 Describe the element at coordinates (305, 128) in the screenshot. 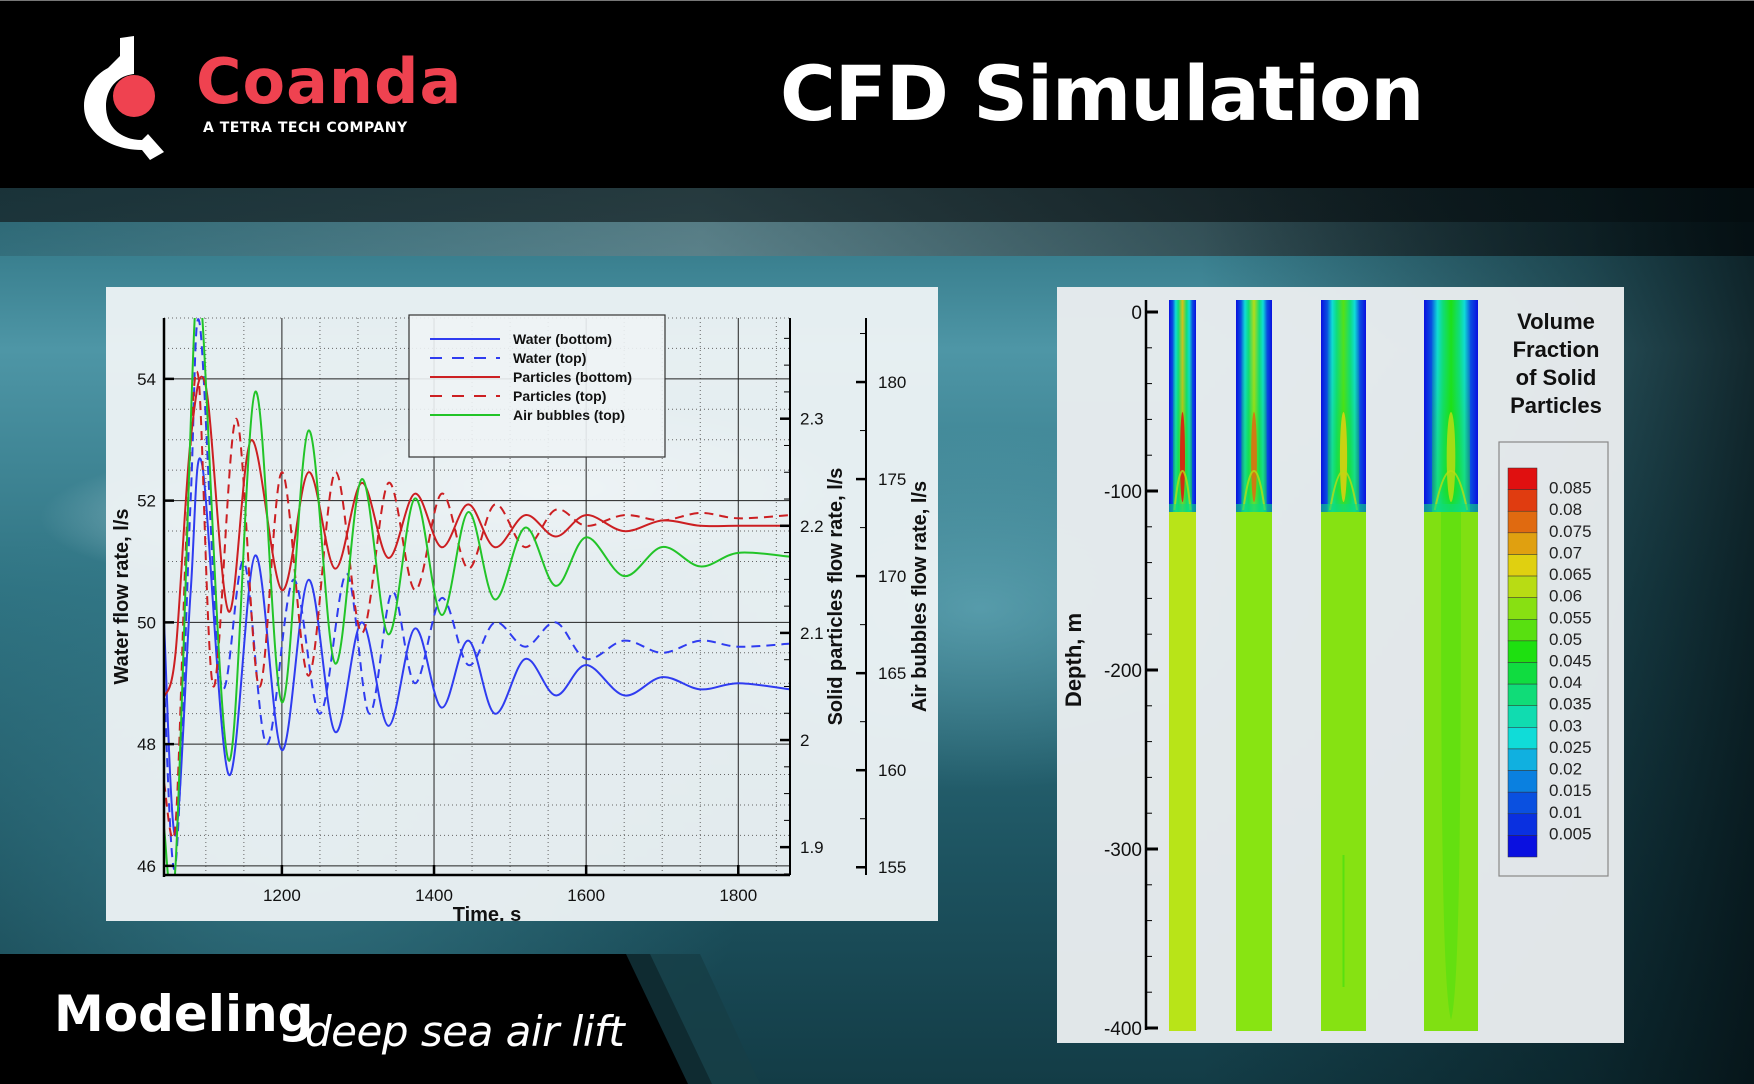

I see `brand-tagline: A TETRA TECH COMPANY` at that location.